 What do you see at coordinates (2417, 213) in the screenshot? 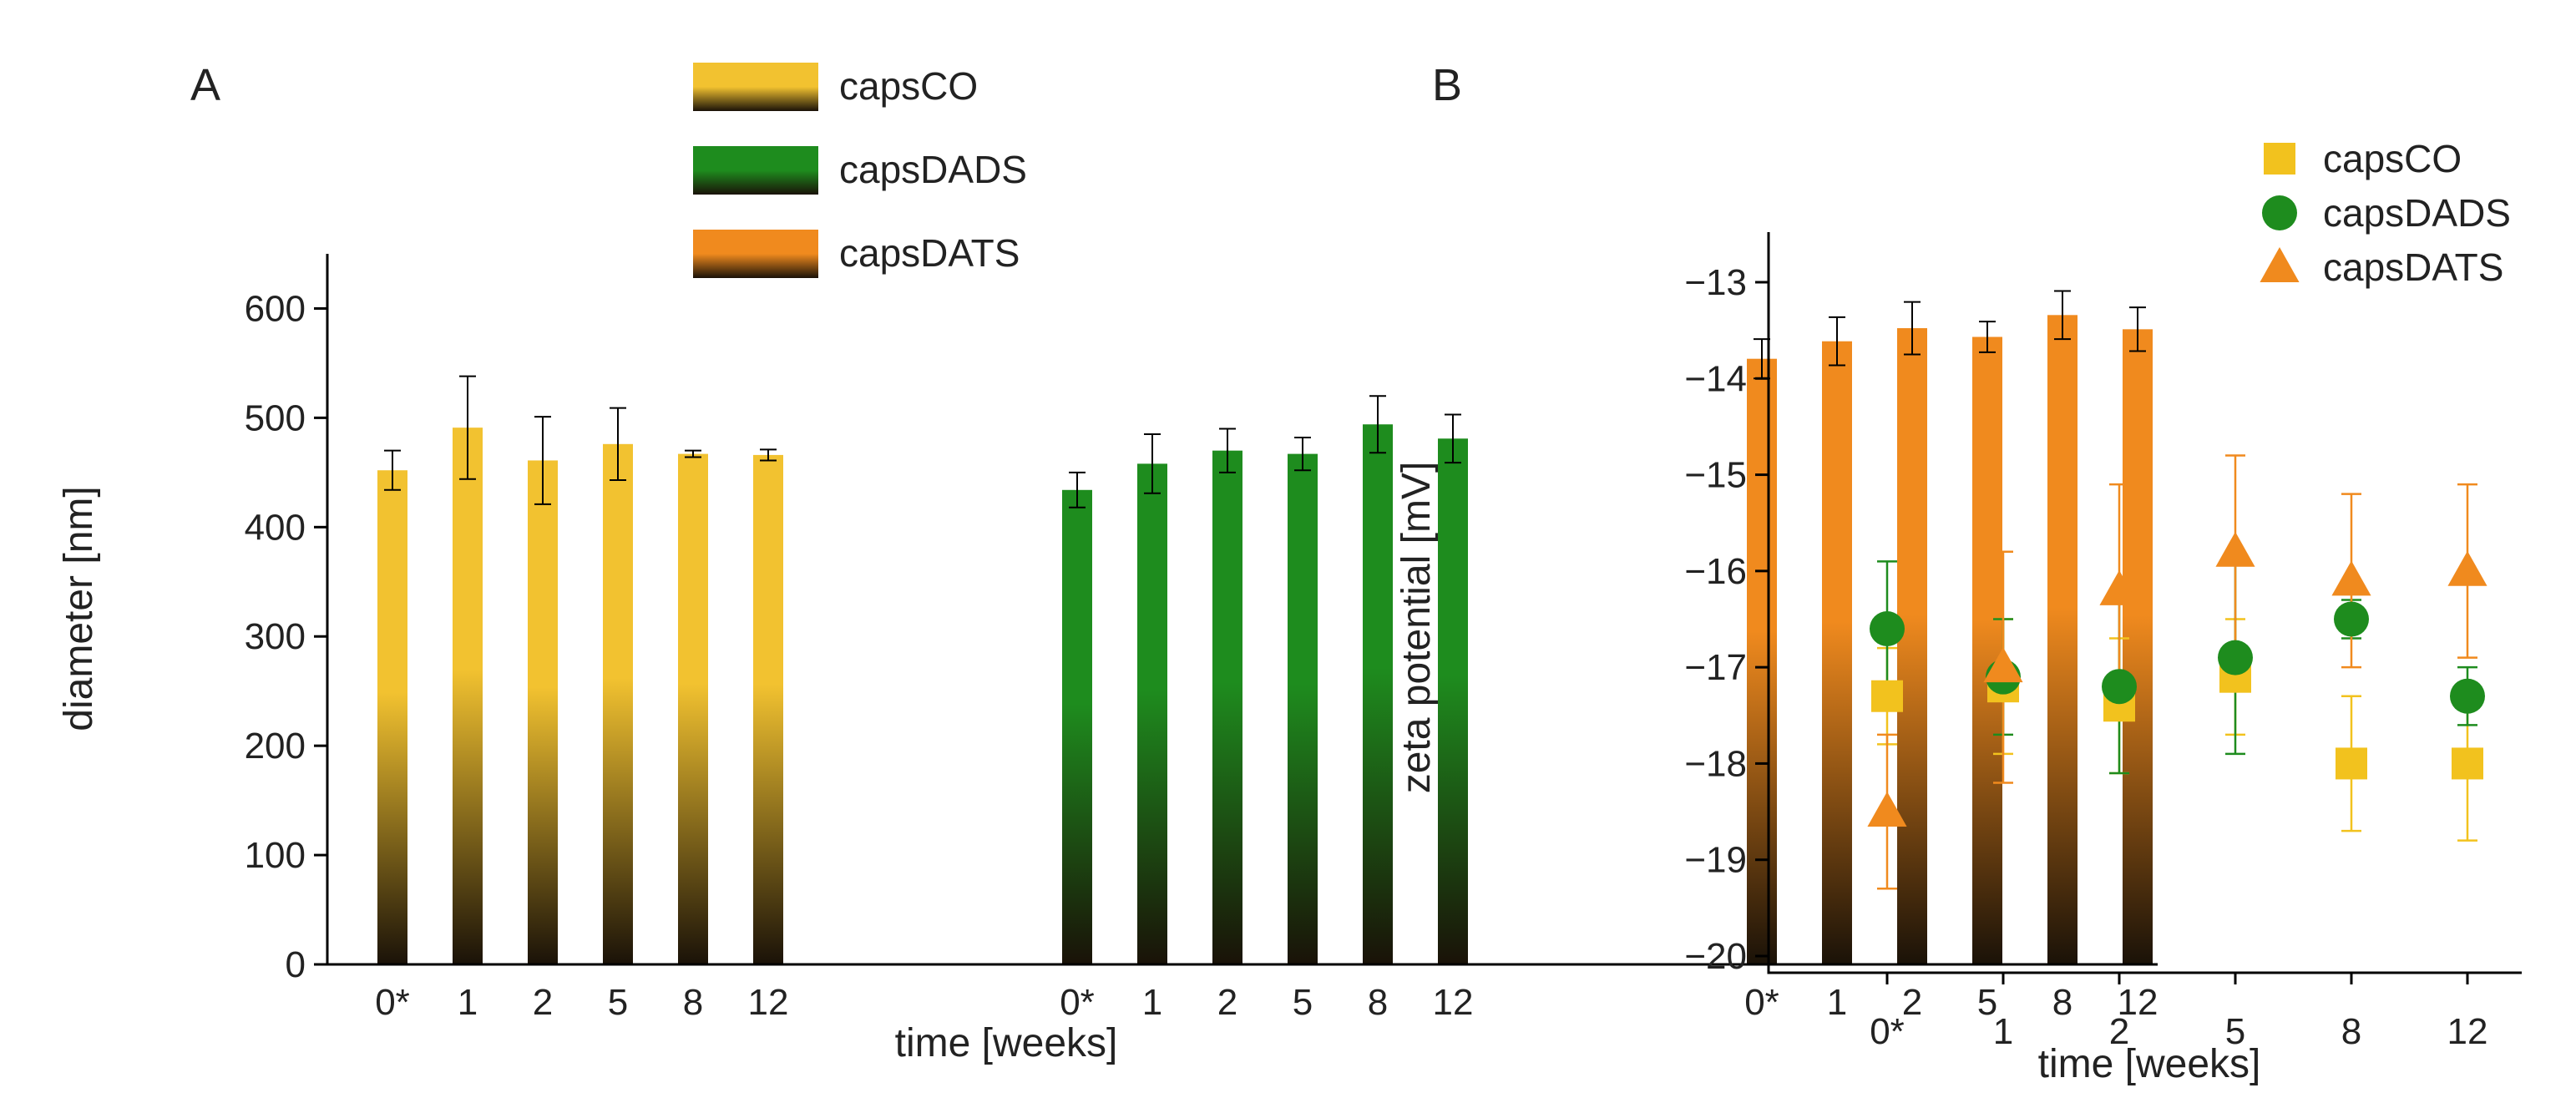
I see `b-legend-label-capsDADS: capsDADS` at bounding box center [2417, 213].